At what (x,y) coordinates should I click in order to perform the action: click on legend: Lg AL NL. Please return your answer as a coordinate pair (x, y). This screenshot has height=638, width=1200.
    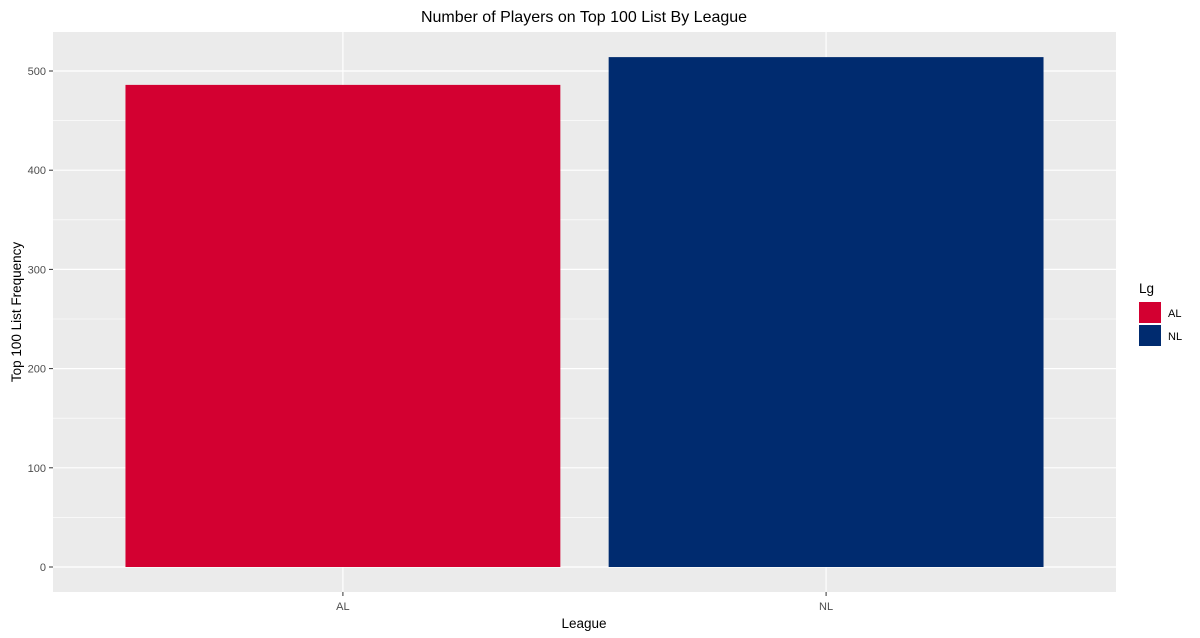
    Looking at the image, I should click on (1160, 313).